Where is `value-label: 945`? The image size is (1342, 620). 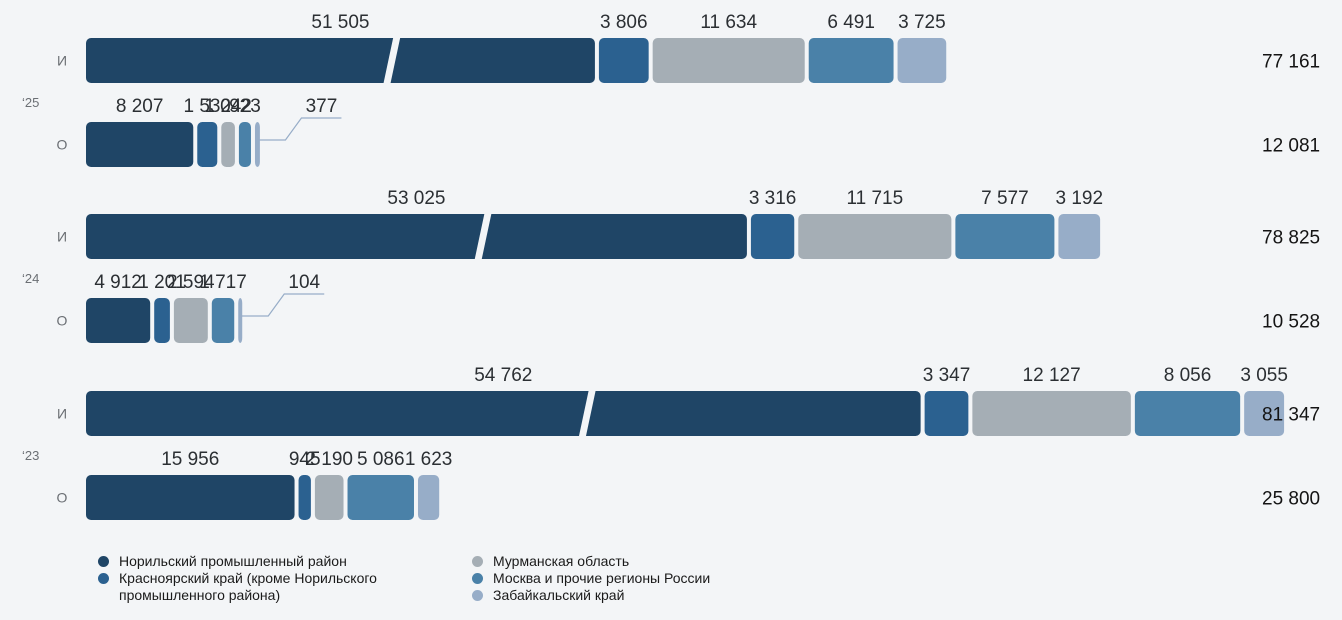 value-label: 945 is located at coordinates (305, 459).